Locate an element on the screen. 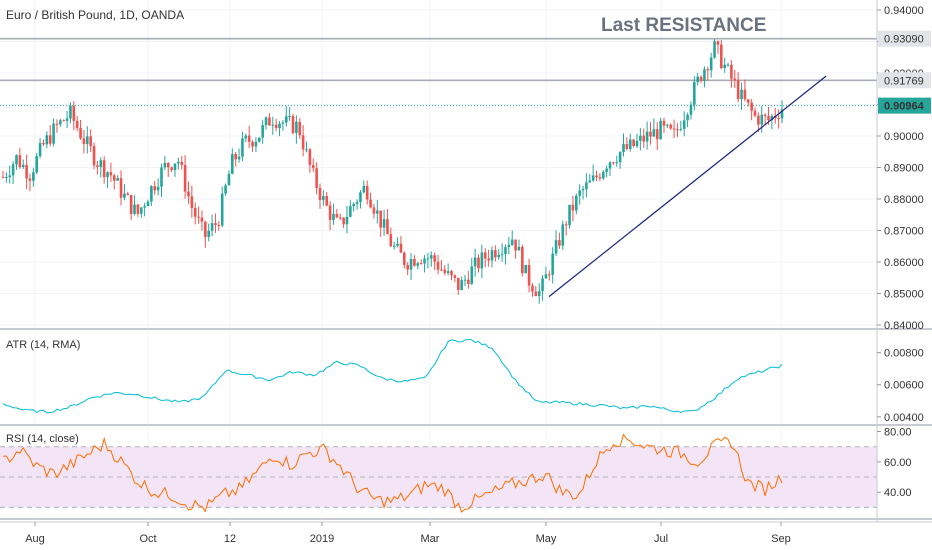 The image size is (932, 550). level-price-tag is located at coordinates (904, 80).